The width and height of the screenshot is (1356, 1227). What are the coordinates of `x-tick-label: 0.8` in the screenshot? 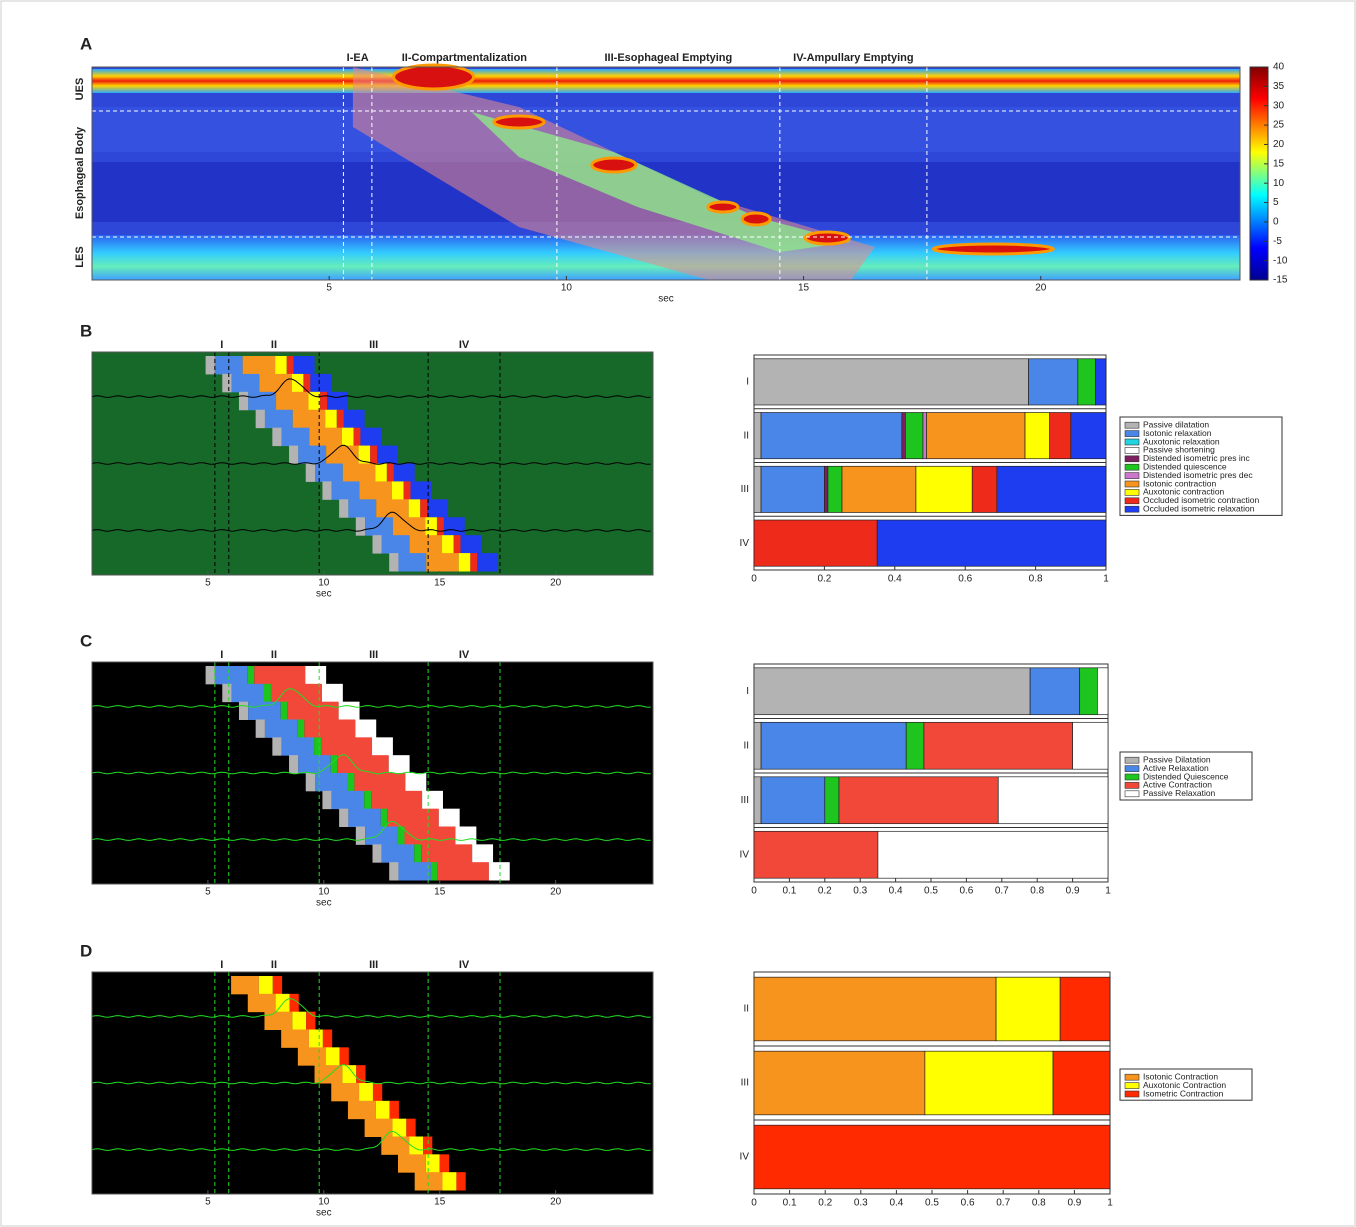 It's located at (1036, 579).